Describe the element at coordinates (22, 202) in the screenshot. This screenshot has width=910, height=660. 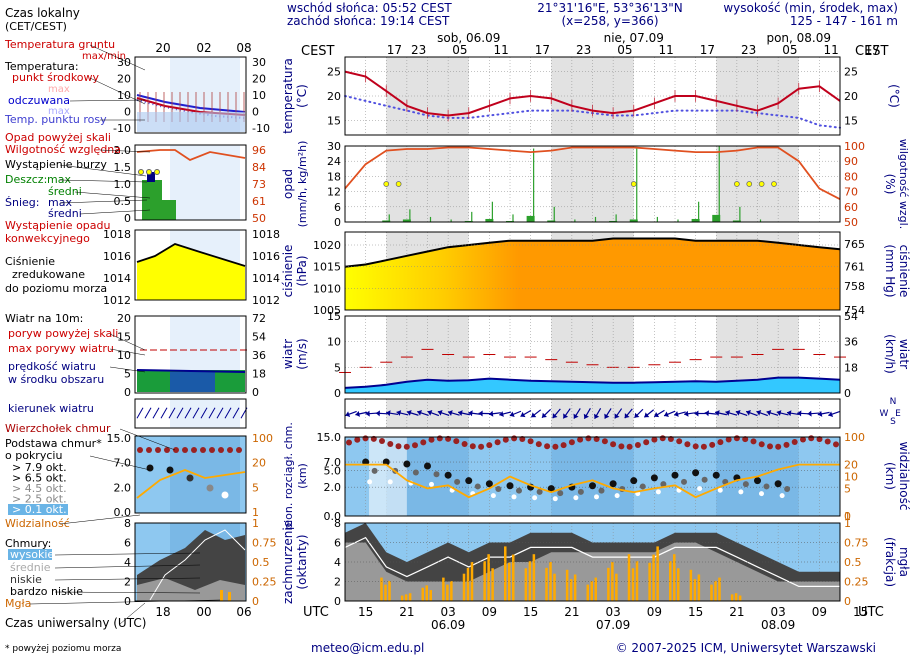
I see `legend-snow: Śnieg:` at that location.